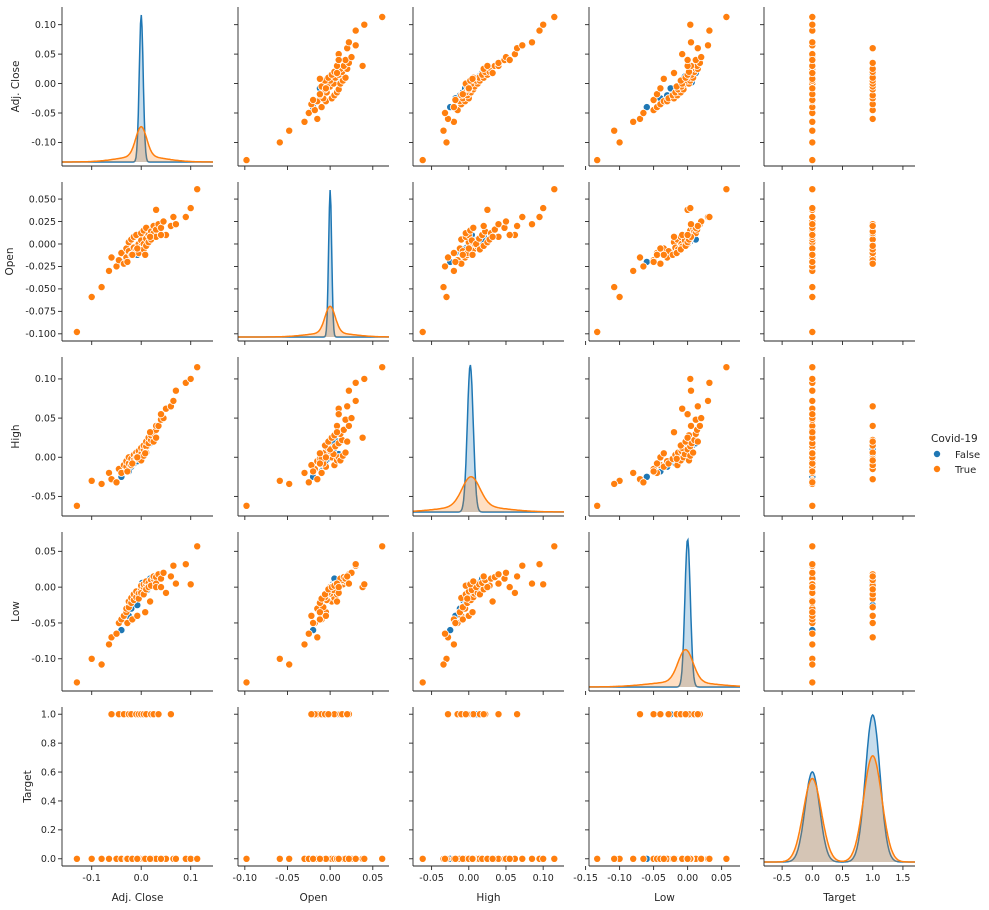 This screenshot has width=989, height=910. I want to click on x-tick-label: -0.15, so click(585, 878).